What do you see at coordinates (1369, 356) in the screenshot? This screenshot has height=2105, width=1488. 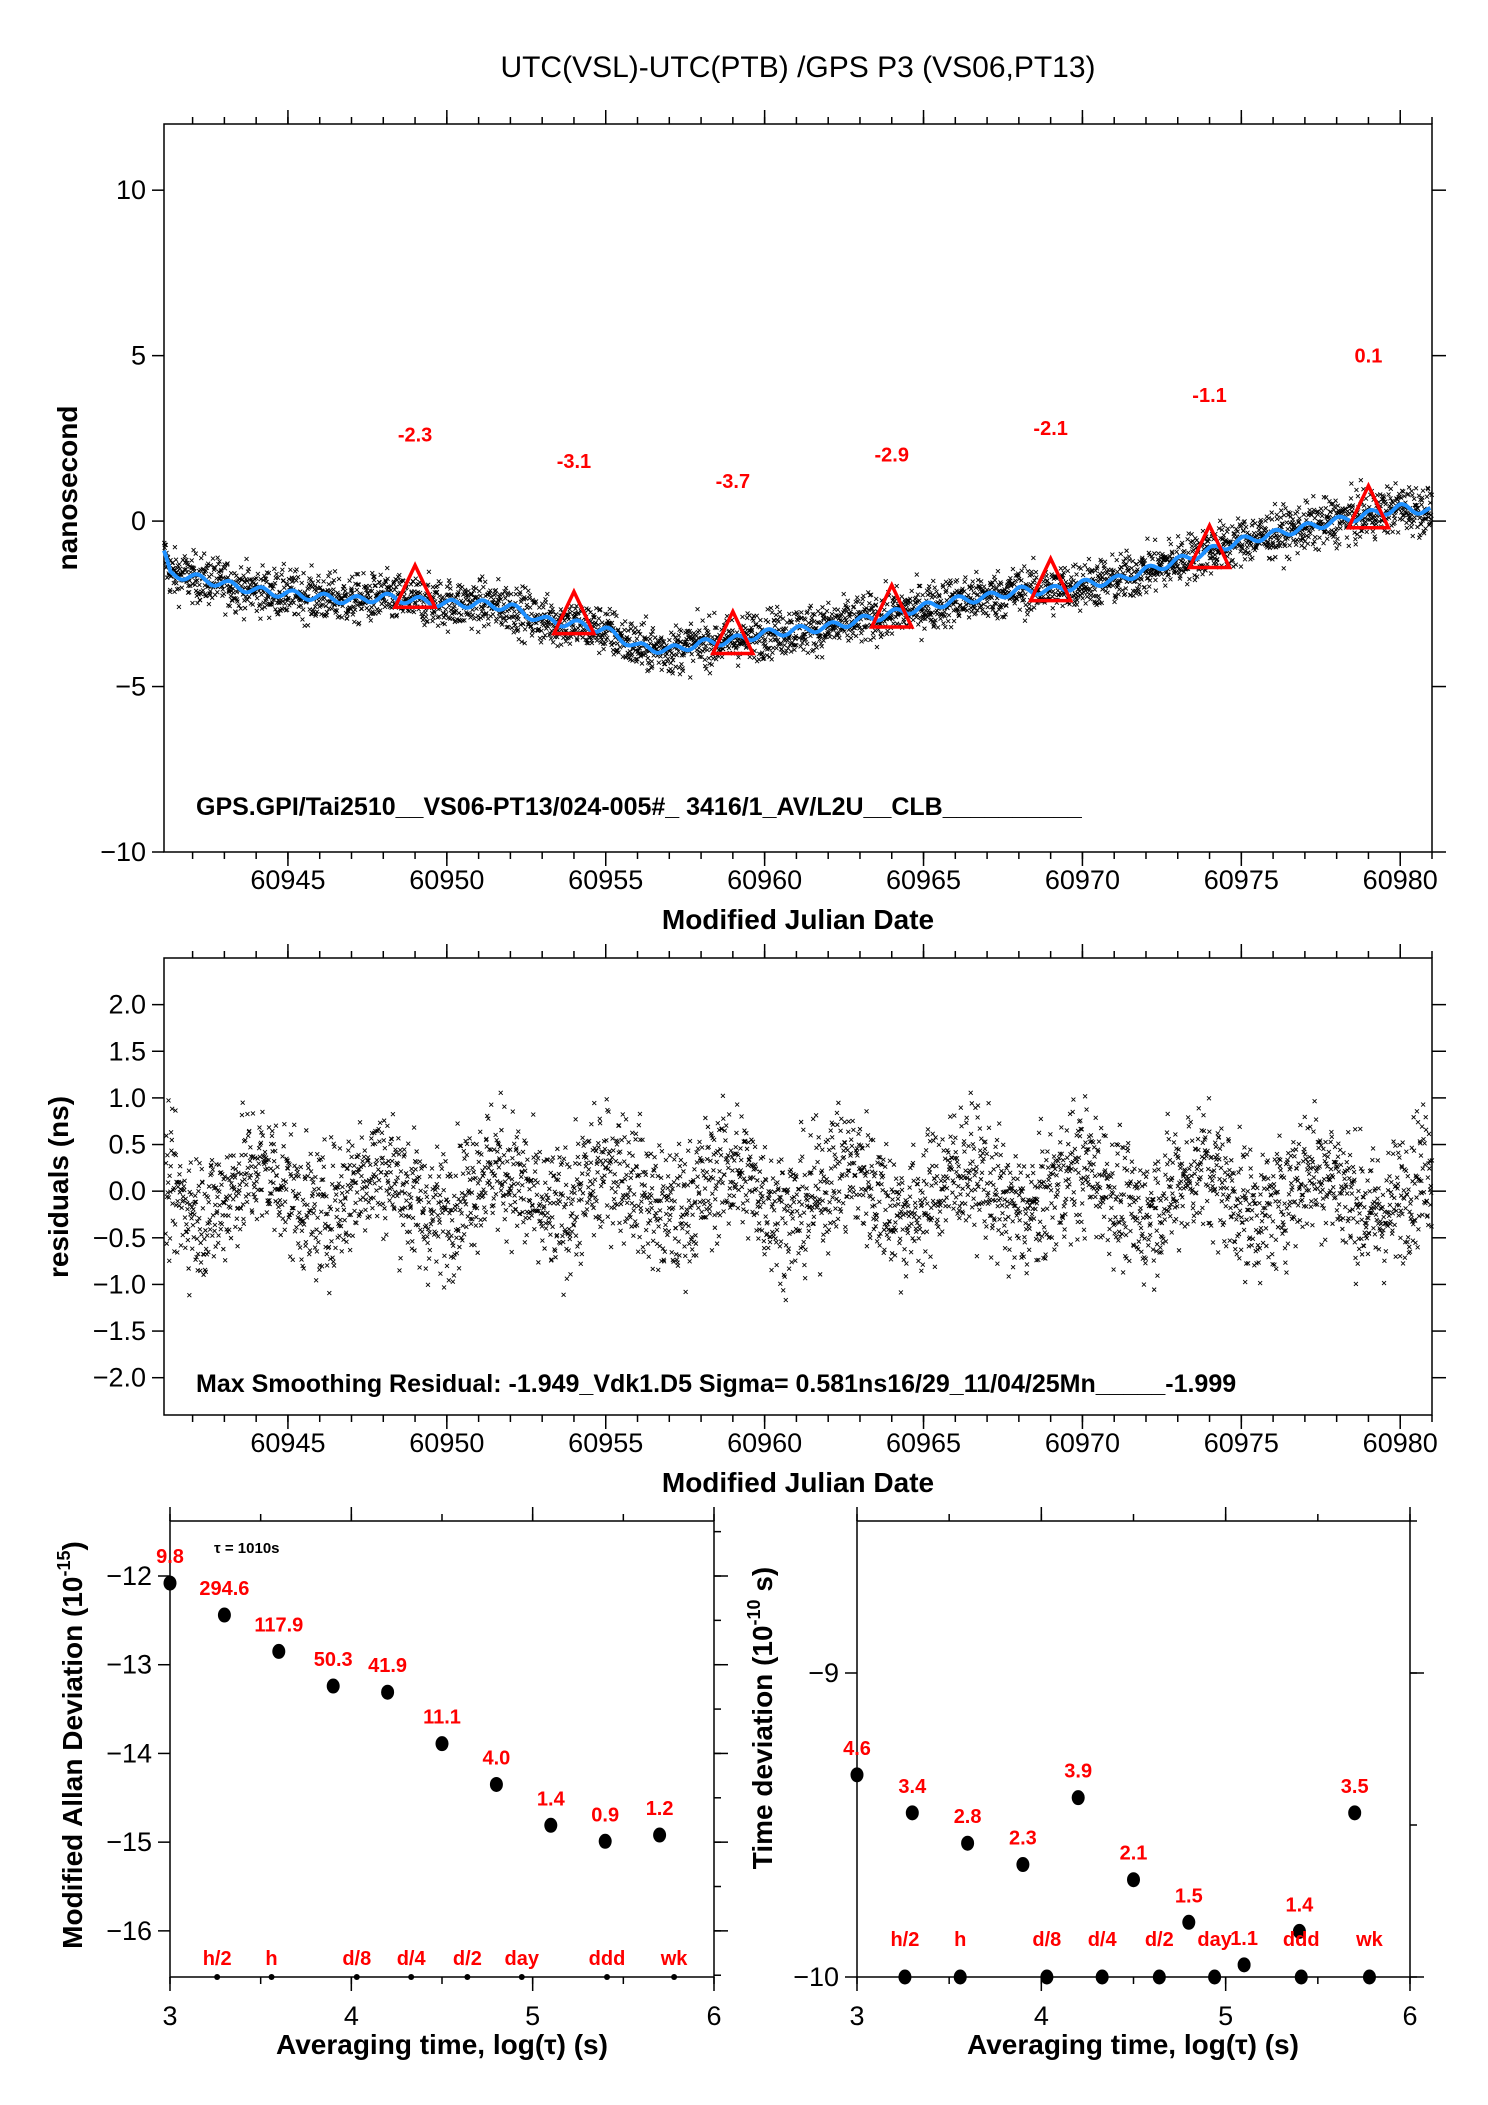 I see `daily-mean-label: 0.1` at bounding box center [1369, 356].